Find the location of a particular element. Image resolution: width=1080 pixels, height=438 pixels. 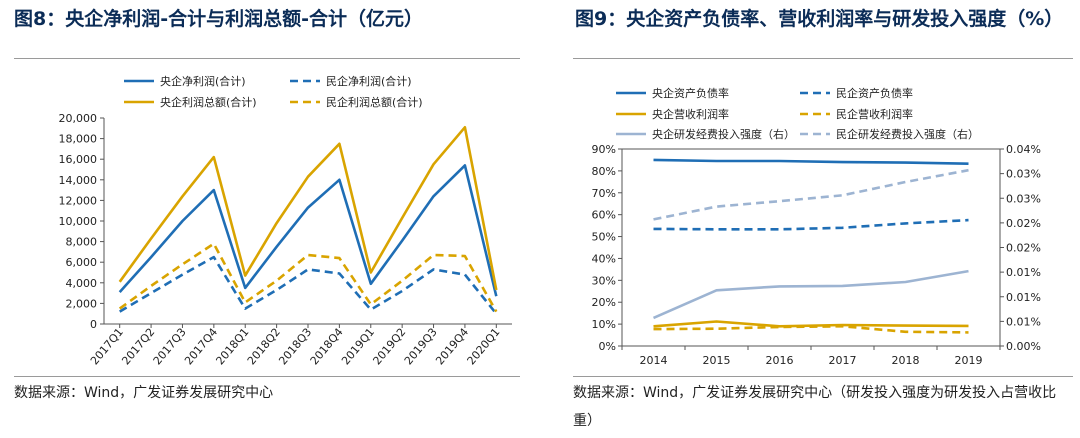

x-tick-label: 2019 is located at coordinates (969, 360).